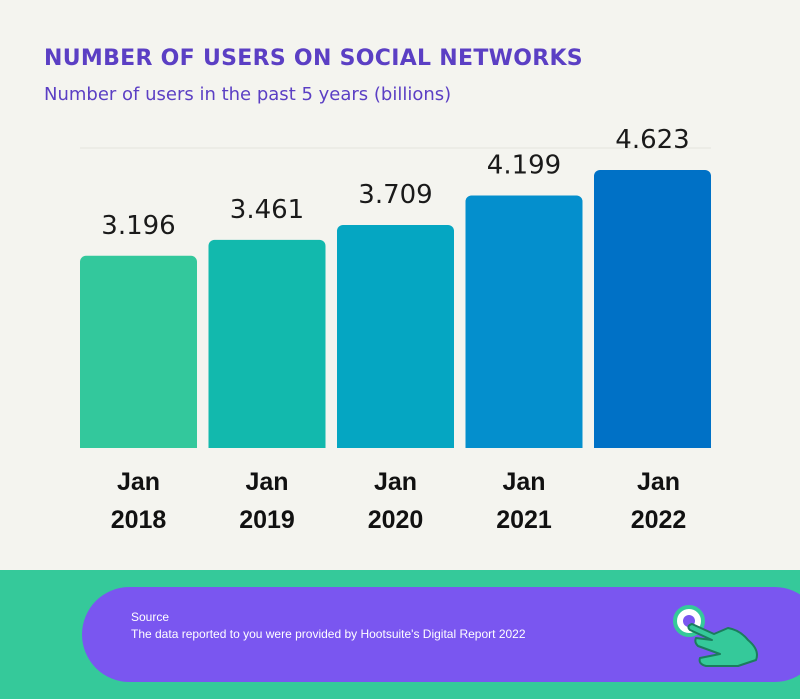  What do you see at coordinates (652, 140) in the screenshot?
I see `value-label: 4.623` at bounding box center [652, 140].